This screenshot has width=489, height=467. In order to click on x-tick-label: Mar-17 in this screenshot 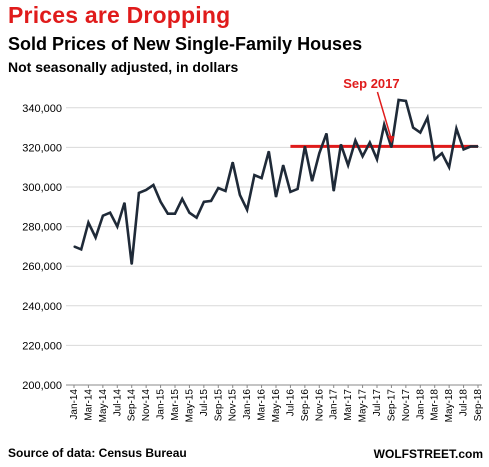, I will do `click(348, 405)`.